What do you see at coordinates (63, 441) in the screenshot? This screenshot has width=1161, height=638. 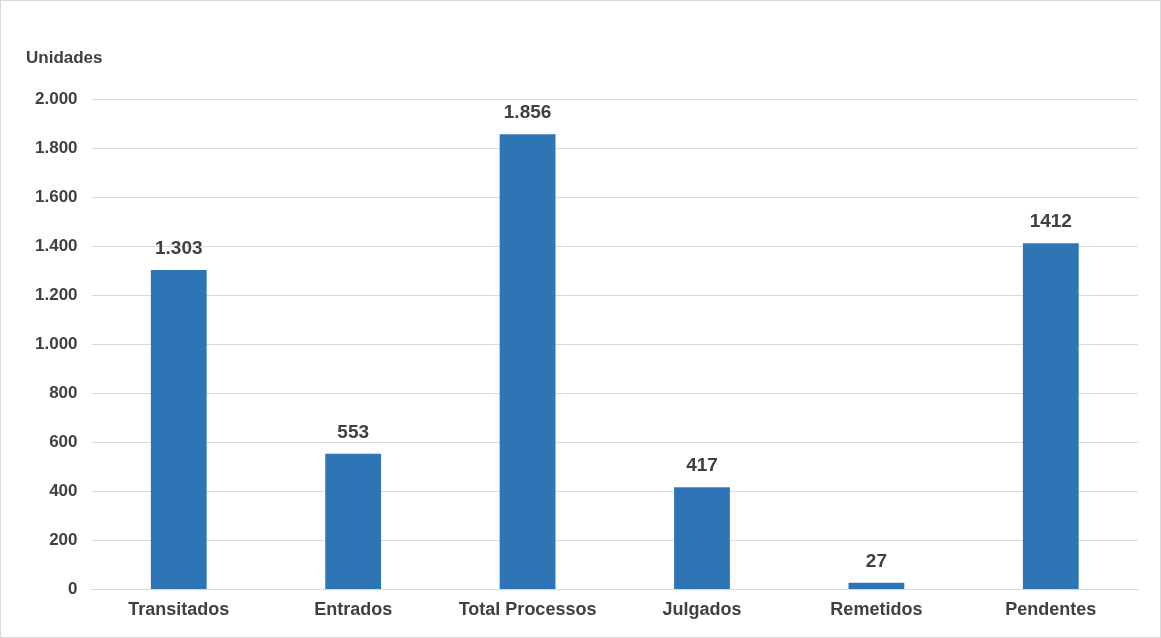 I see `y-tick-label: 600` at bounding box center [63, 441].